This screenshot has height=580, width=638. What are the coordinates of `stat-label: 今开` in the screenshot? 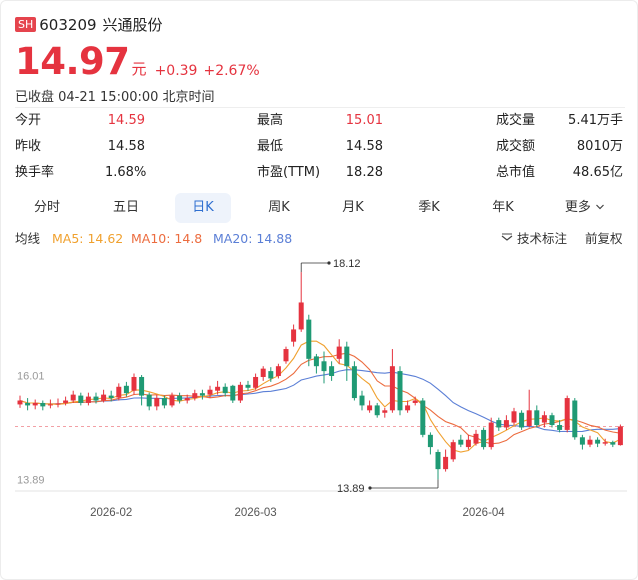 It's located at (28, 120).